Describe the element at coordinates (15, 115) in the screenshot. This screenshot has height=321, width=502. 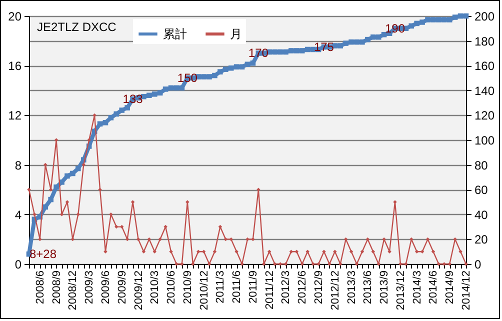
I see `y-tick-label: 12` at that location.